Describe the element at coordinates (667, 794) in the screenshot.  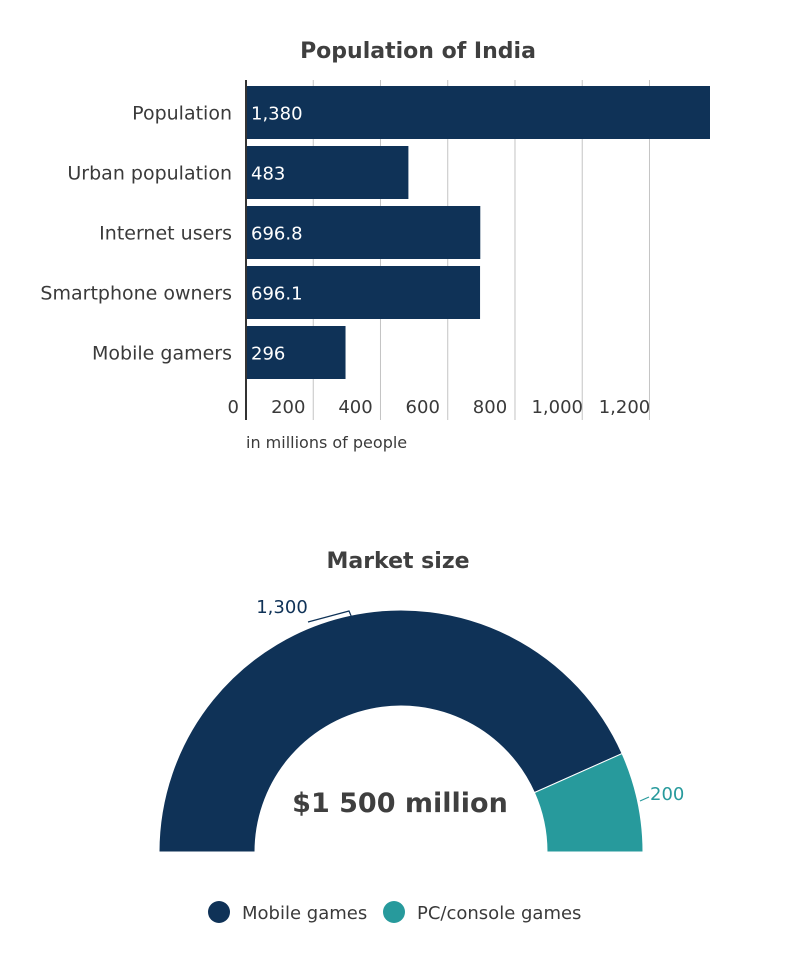
I see `donut-value-label: 200` at that location.